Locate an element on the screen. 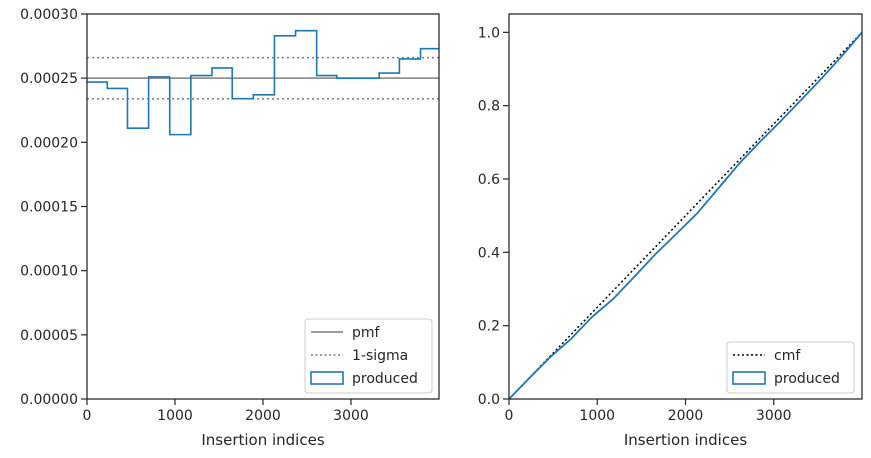 The height and width of the screenshot is (458, 871). y-tick-label: 0.8 is located at coordinates (489, 107).